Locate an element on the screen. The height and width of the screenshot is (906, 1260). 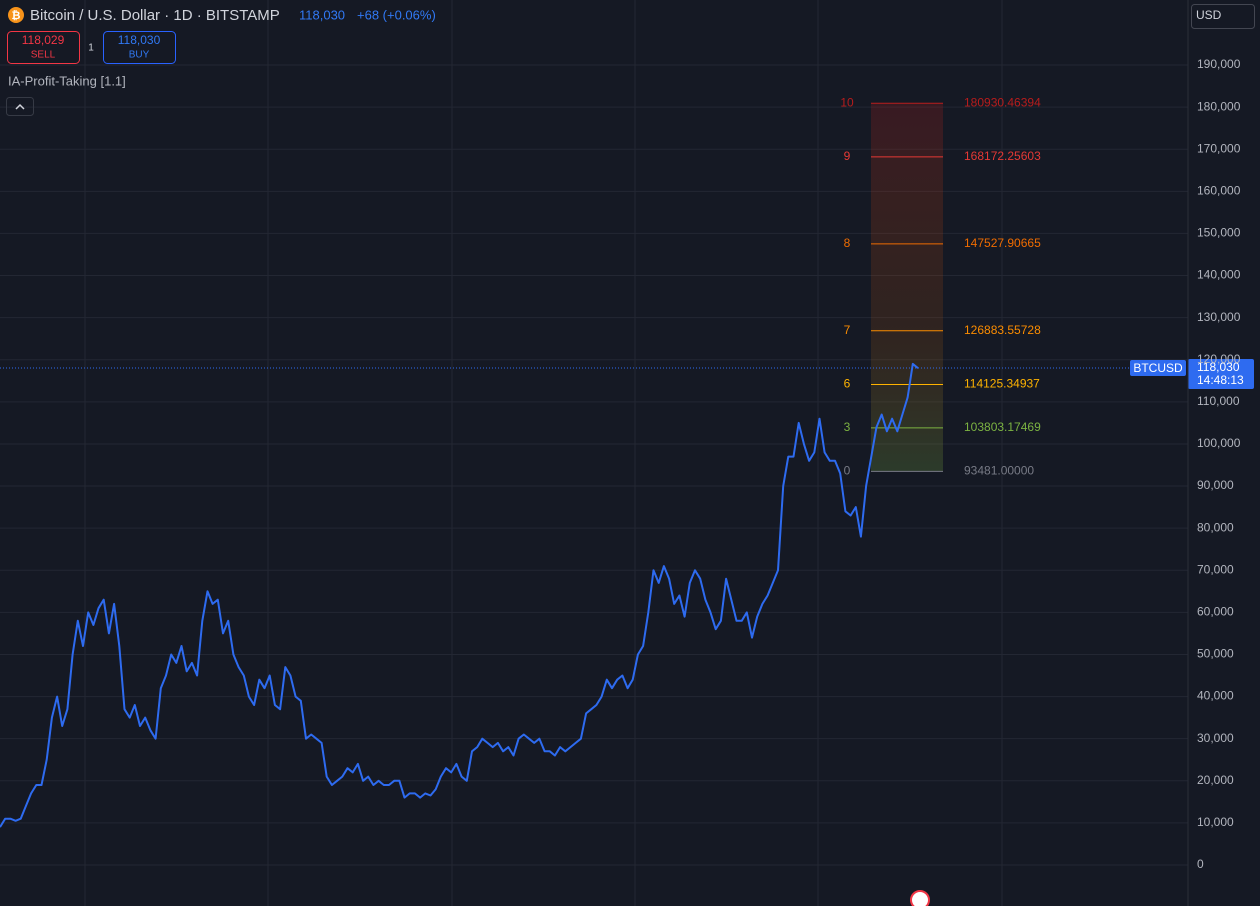
collapse-button is located at coordinates (20, 106).